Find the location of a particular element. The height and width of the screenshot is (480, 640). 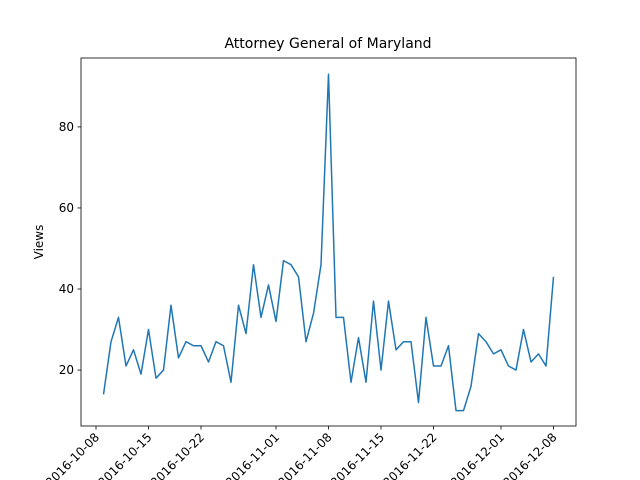

x-tick-label: 2016-12-01 is located at coordinates (477, 455).